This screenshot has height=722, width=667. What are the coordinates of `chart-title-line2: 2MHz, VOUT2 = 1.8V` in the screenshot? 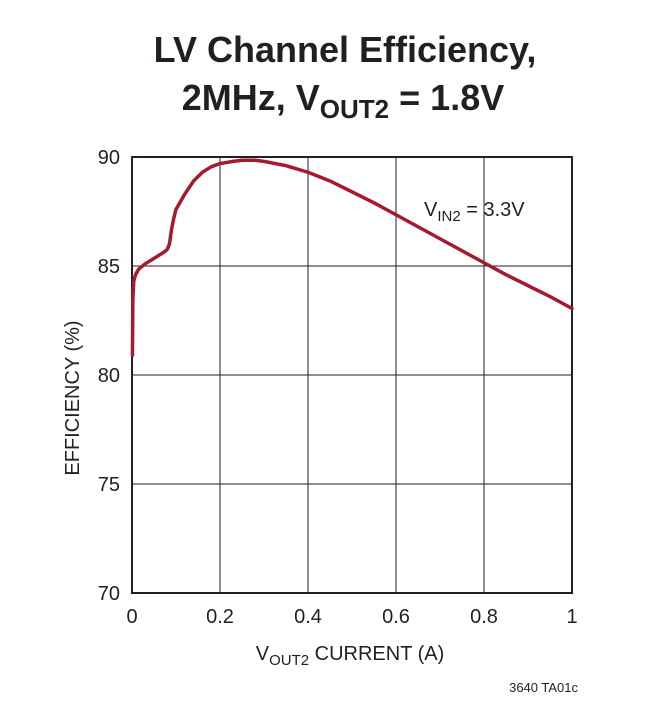 It's located at (343, 100).